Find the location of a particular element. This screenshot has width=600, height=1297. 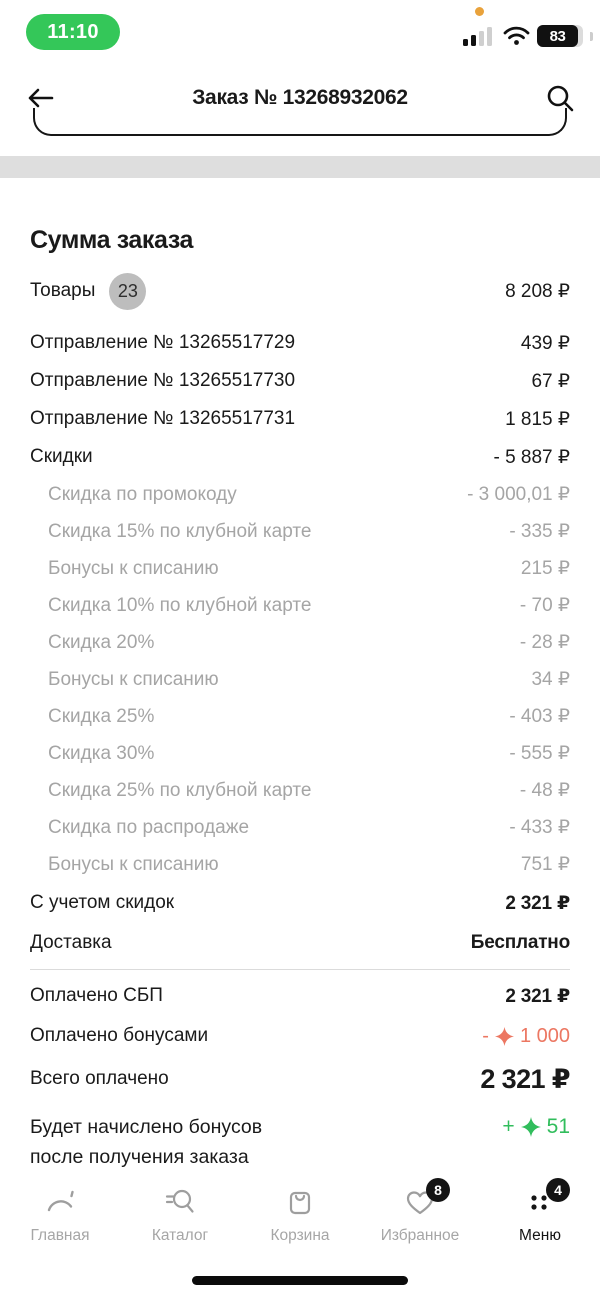

nav-item-home: Главная is located at coordinates (60, 1220).